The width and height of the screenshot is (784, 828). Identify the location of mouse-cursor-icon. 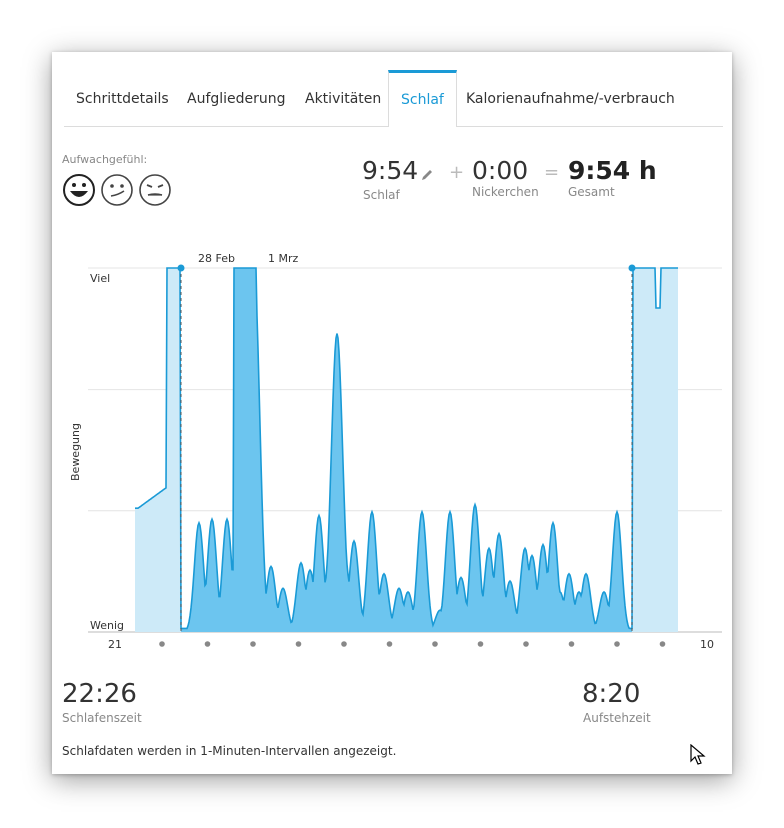
(698, 756).